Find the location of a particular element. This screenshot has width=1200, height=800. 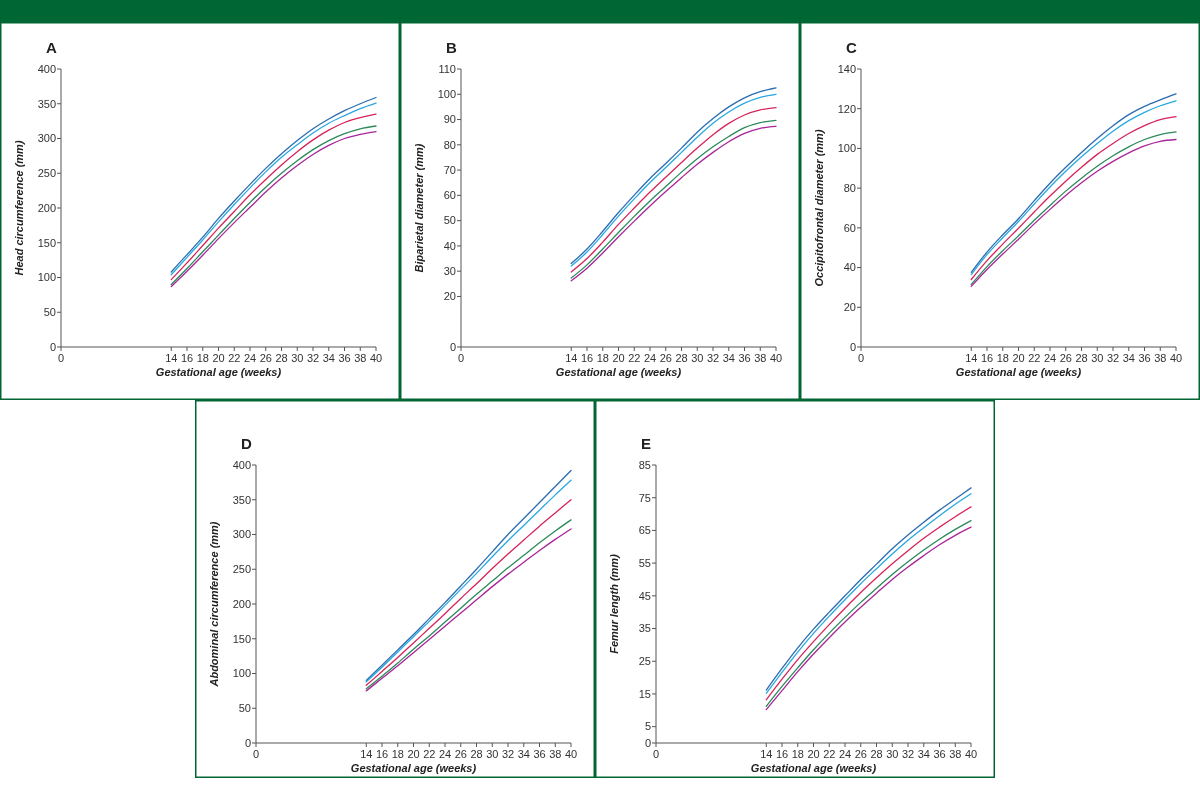

y-tick-label: 140 is located at coordinates (846, 68).